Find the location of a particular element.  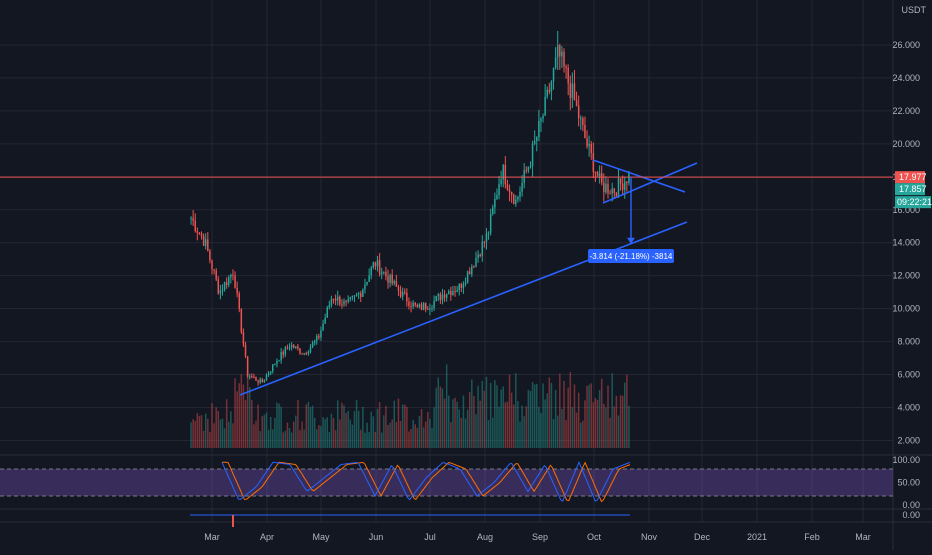

time-tick-label: Feb is located at coordinates (812, 537).